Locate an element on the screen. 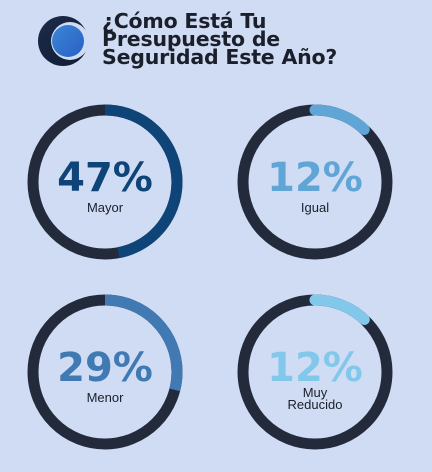  title-line-1: ¿Cómo Está Tu is located at coordinates (184, 21).